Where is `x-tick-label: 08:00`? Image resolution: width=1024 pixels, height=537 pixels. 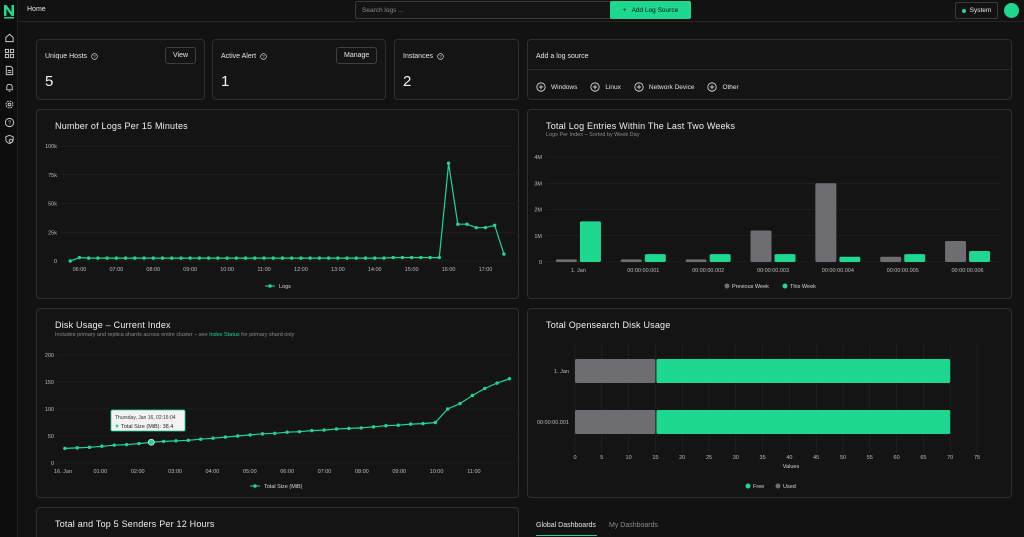 x-tick-label: 08:00 is located at coordinates (362, 472).